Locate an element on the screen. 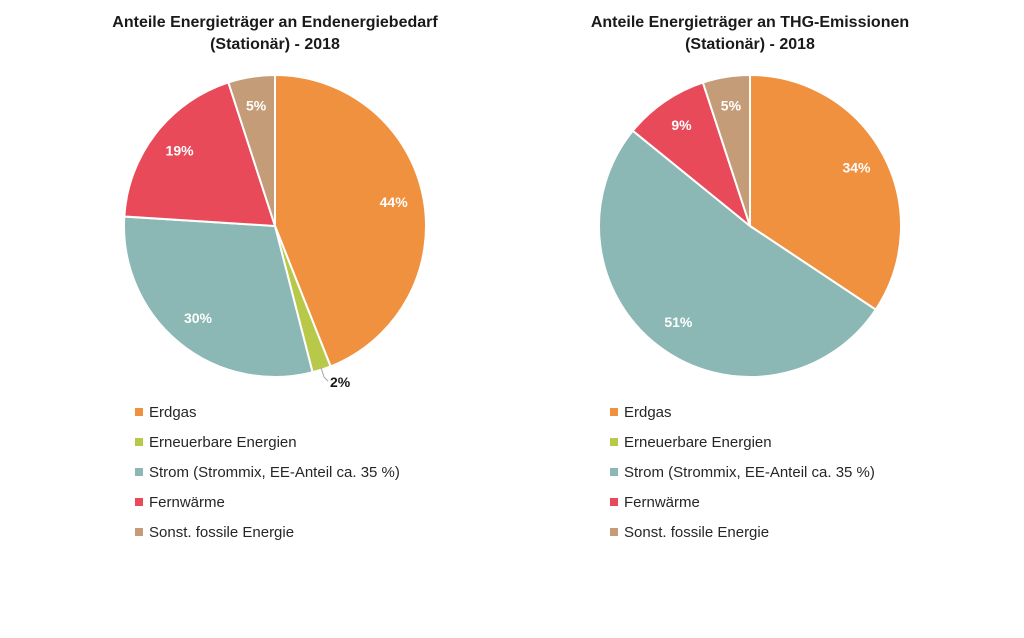 This screenshot has width=1024, height=638. data-label-3: 19% is located at coordinates (180, 151).